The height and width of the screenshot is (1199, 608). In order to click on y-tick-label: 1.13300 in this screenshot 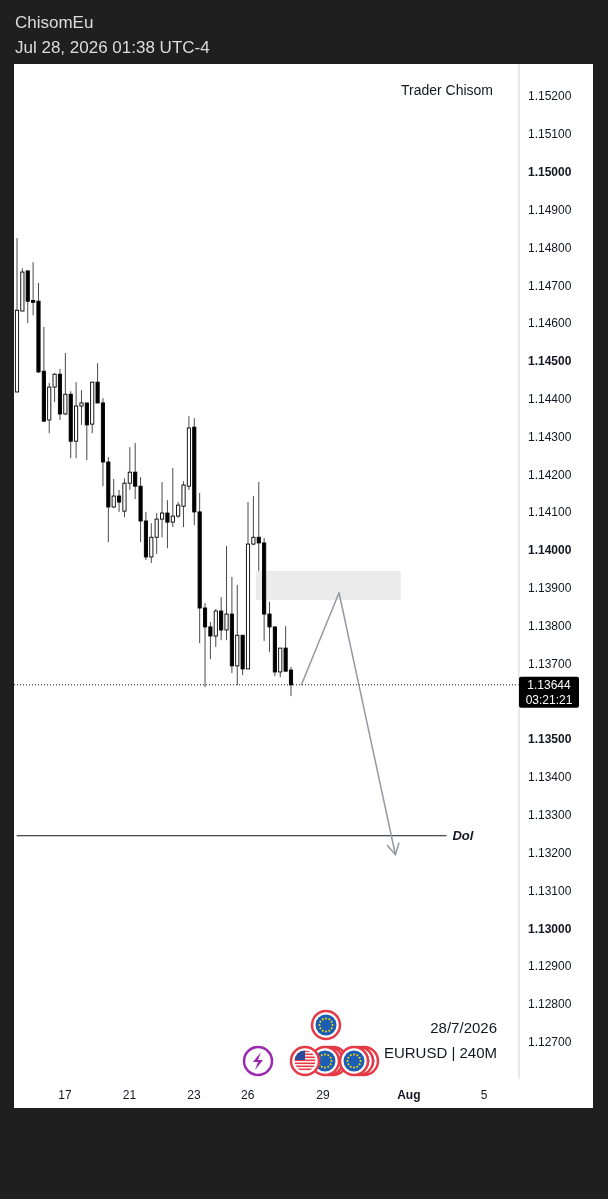, I will do `click(550, 815)`.